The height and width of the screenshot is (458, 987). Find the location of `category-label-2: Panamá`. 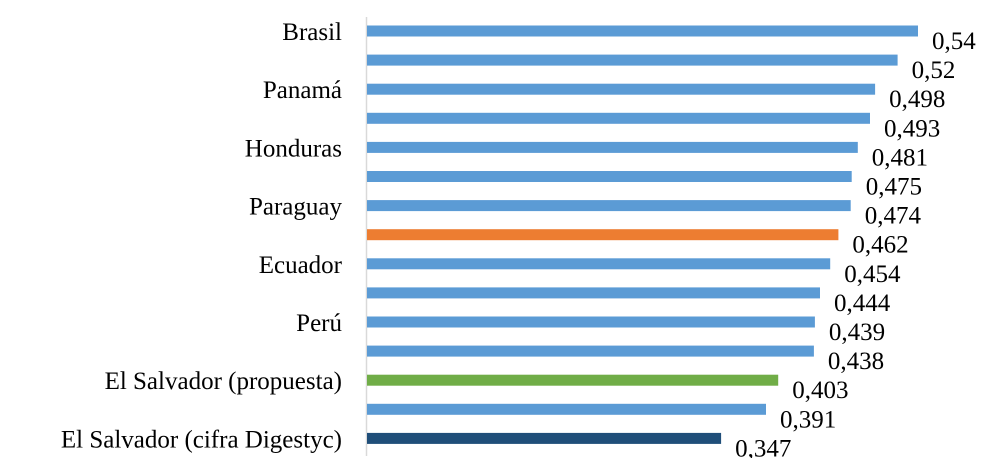

category-label-2: Panamá is located at coordinates (302, 90).